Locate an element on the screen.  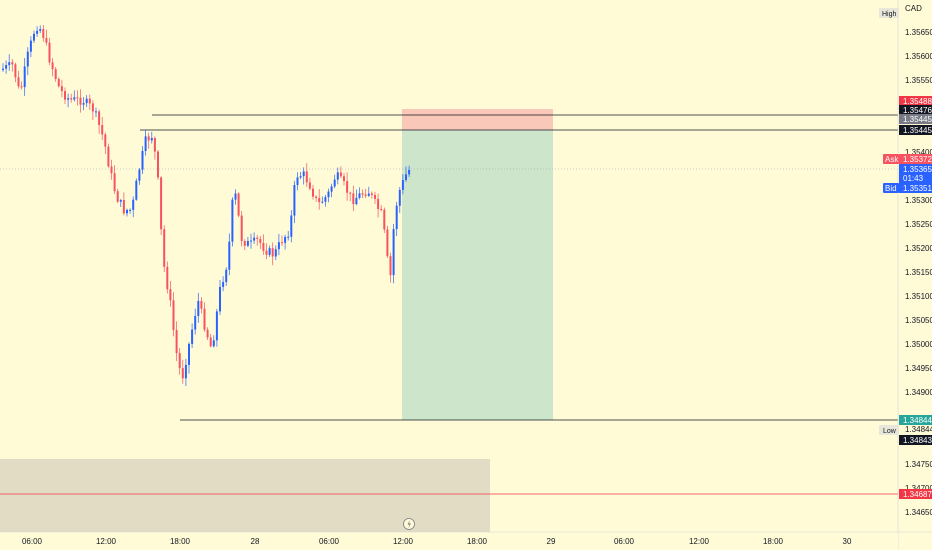
low-level-tag is located at coordinates (915, 440).